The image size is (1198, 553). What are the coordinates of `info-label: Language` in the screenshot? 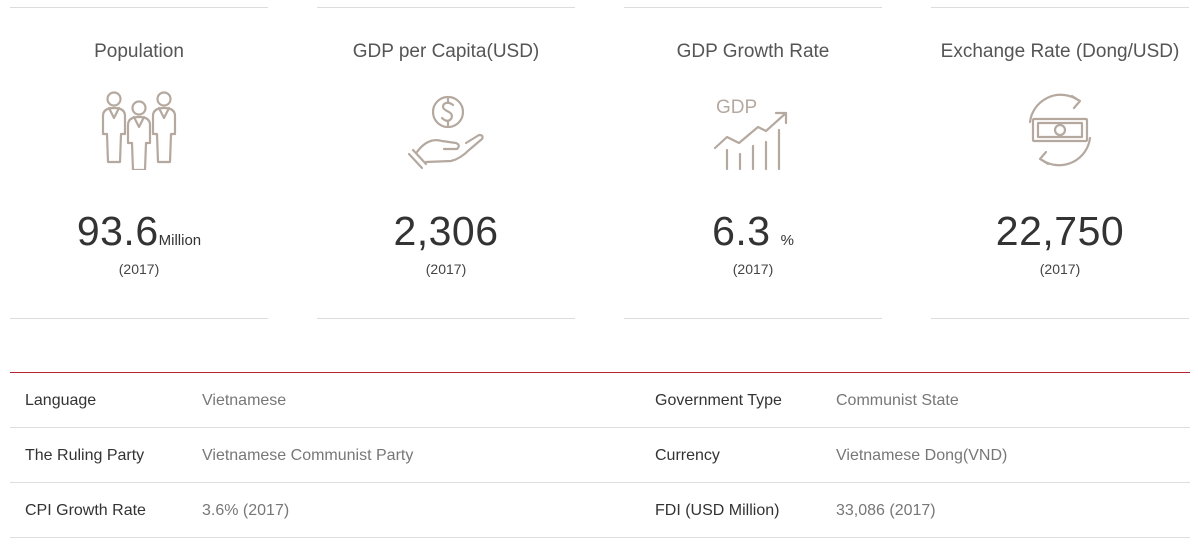 It's located at (61, 400).